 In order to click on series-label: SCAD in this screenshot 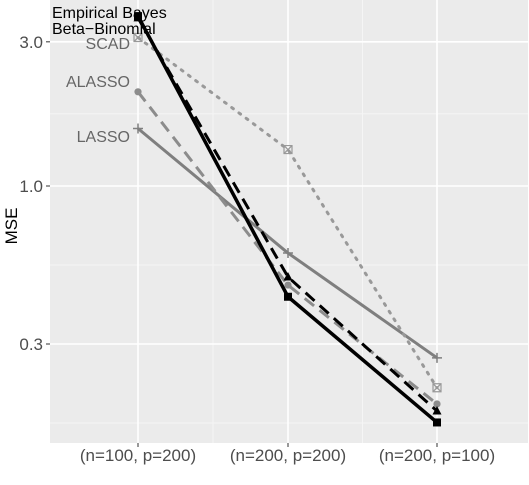, I will do `click(108, 44)`.